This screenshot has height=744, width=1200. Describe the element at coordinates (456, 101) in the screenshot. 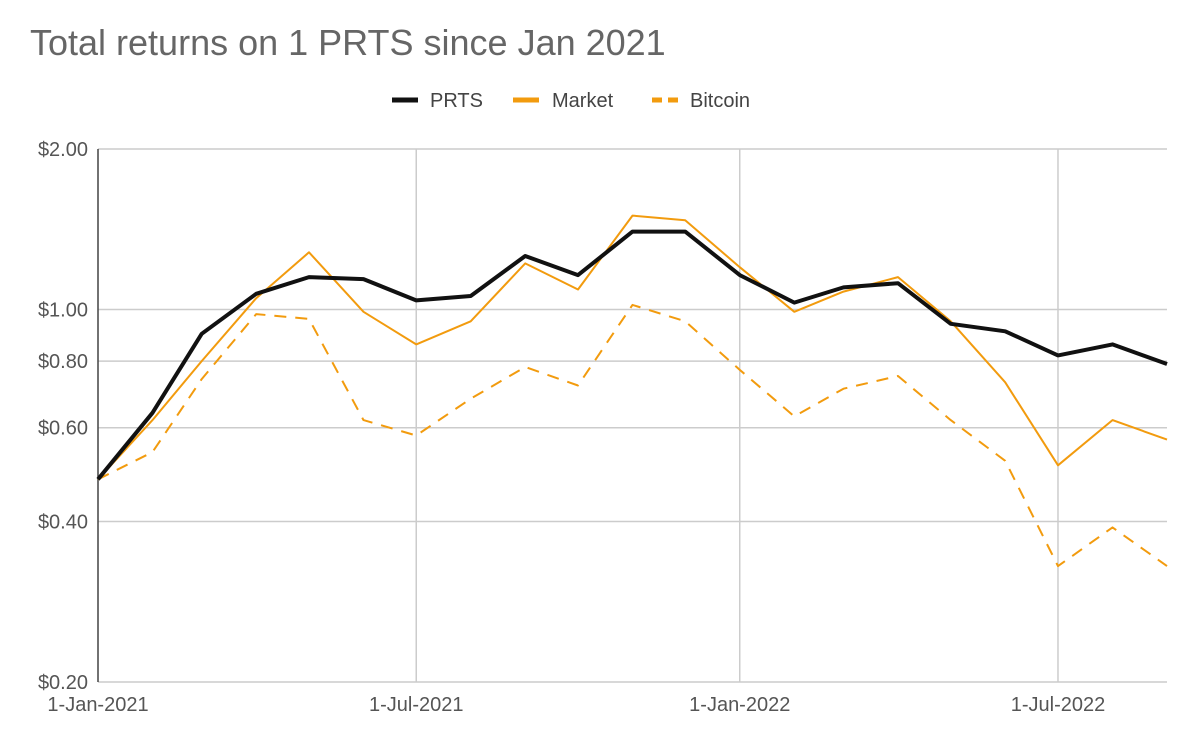

I see `legend-label-prts: PRTS` at that location.